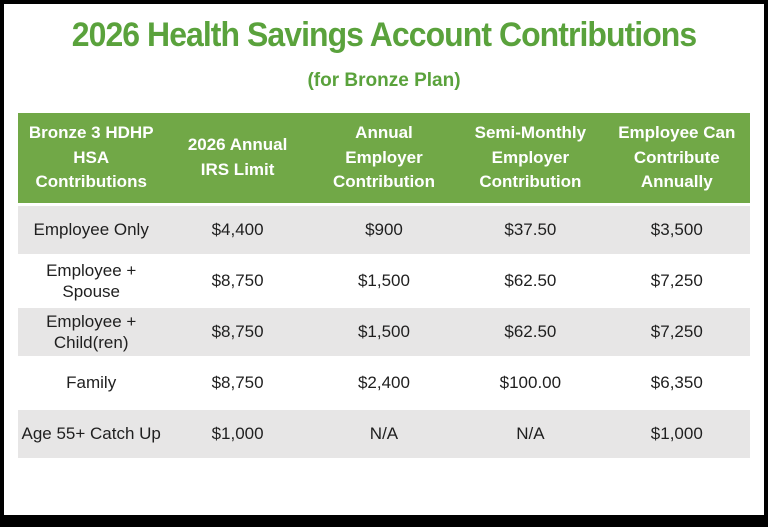  Describe the element at coordinates (676, 434) in the screenshot. I see `employee-contribute-value: $1,000` at that location.